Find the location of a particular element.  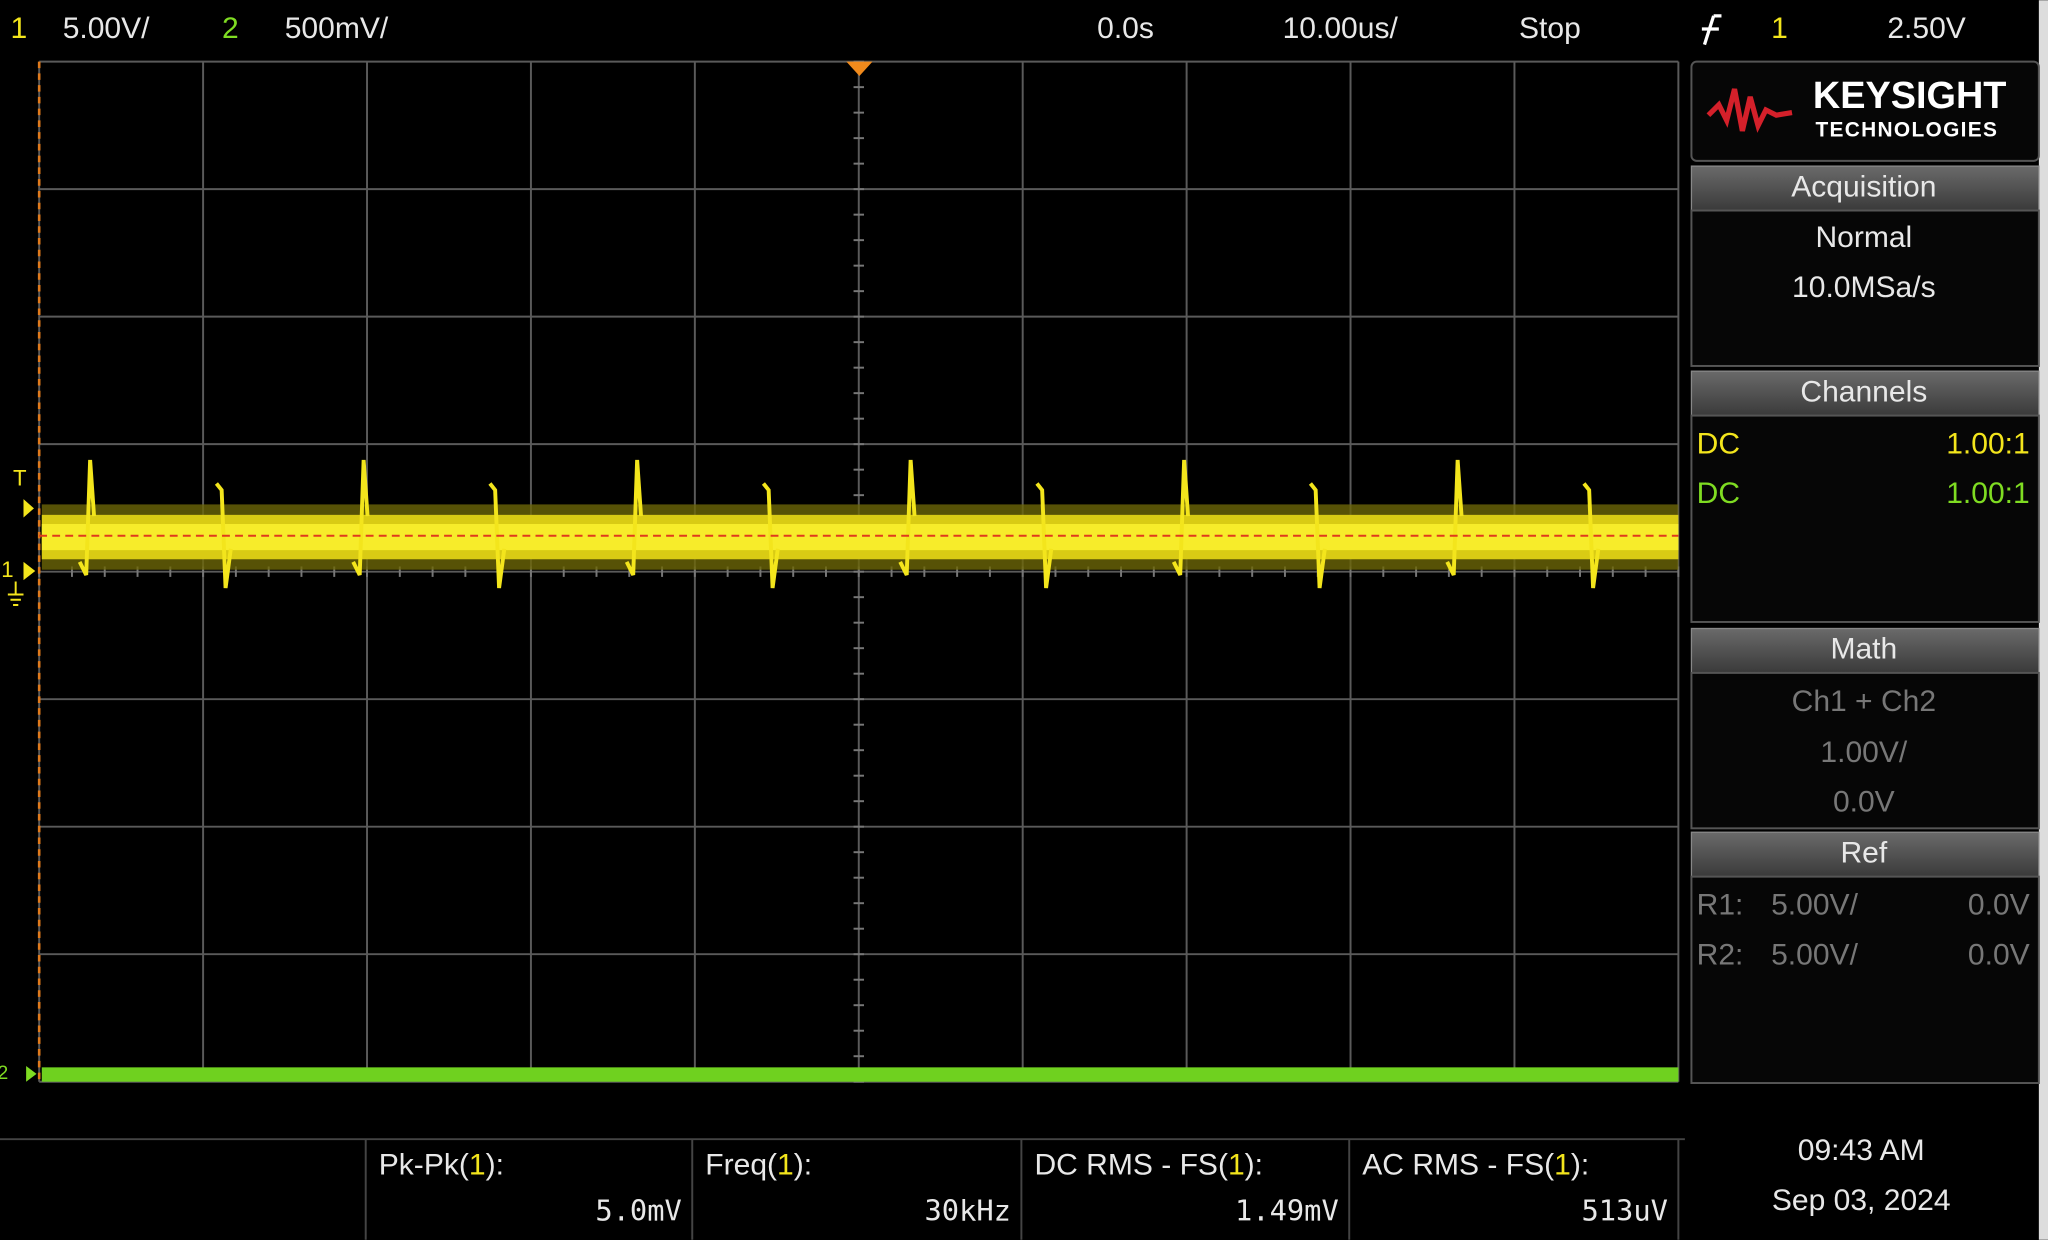

ref-header is located at coordinates (1865, 854).